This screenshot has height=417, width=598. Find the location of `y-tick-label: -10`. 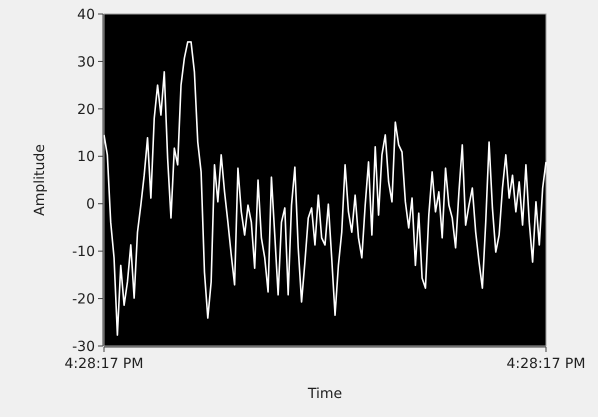

y-tick-label: -10 is located at coordinates (83, 252).